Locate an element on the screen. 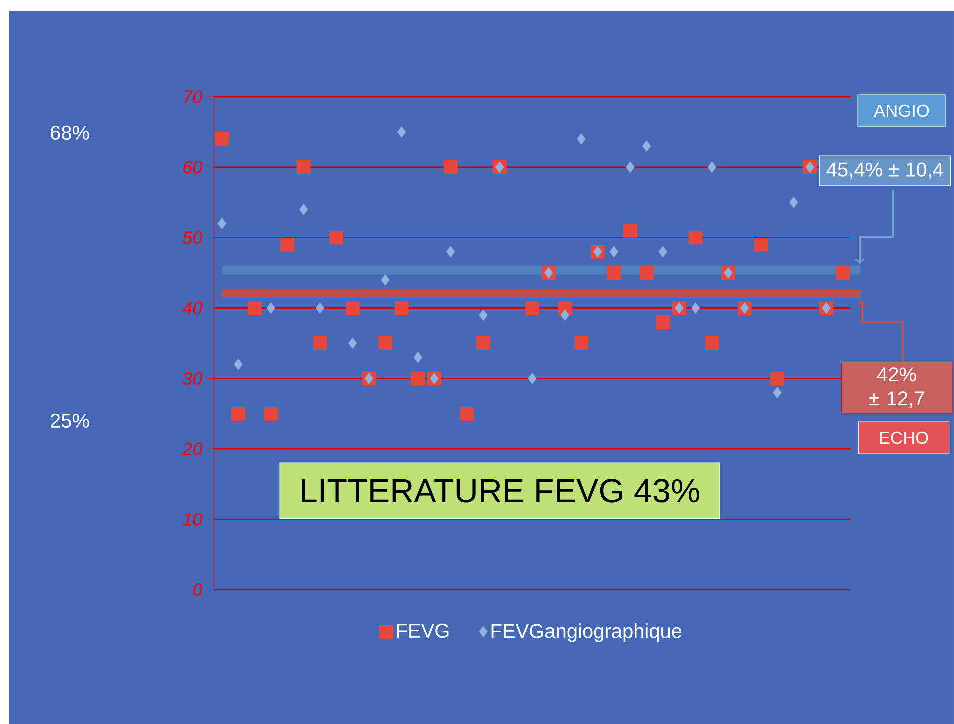 The image size is (954, 724). y-tick-label: 0 is located at coordinates (197, 590).